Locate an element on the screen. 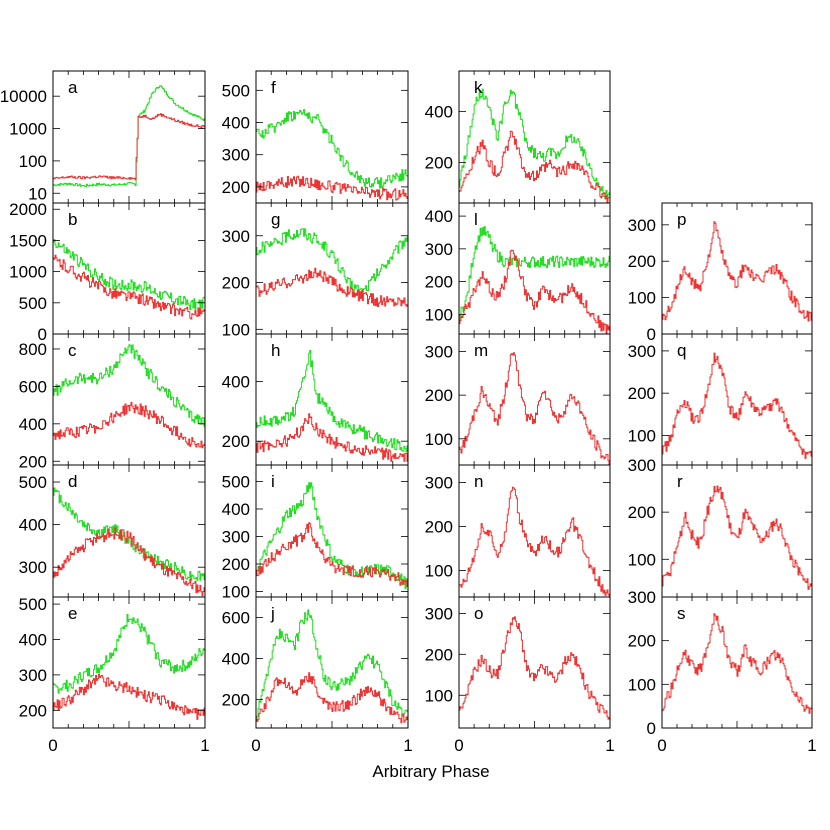 This screenshot has height=830, width=830. ytick-label-s: 0 is located at coordinates (651, 728).